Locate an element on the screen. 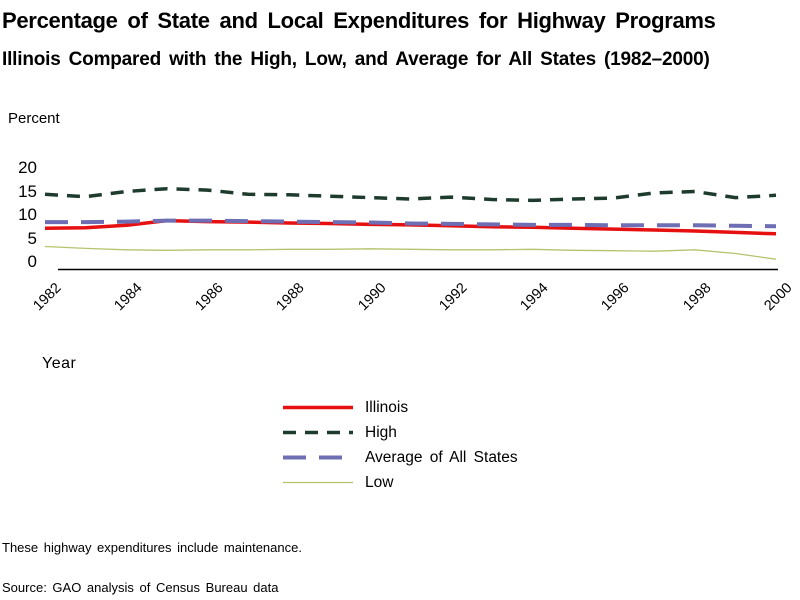  legend-label-illinois: Illinois is located at coordinates (387, 407).